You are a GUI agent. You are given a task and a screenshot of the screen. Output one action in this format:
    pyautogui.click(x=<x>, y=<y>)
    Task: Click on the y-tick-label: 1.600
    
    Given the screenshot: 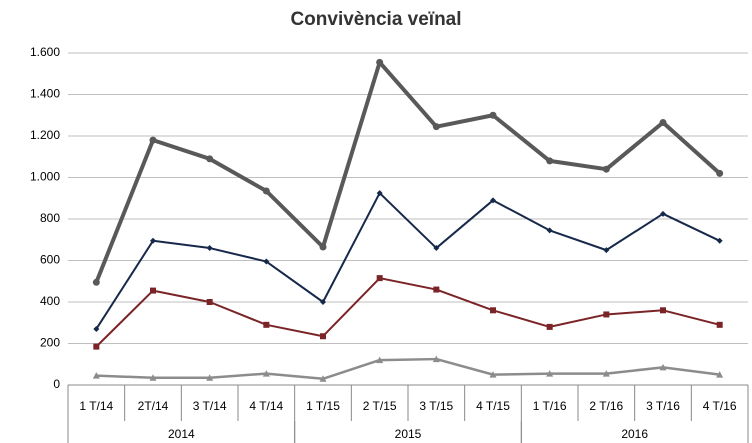 What is the action you would take?
    pyautogui.click(x=45, y=52)
    